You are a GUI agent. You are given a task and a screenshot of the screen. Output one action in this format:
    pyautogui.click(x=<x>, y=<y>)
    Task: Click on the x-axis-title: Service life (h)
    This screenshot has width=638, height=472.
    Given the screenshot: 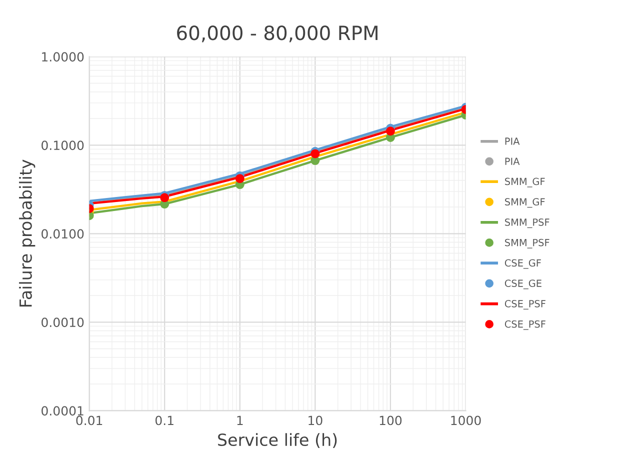 What is the action you would take?
    pyautogui.click(x=277, y=440)
    